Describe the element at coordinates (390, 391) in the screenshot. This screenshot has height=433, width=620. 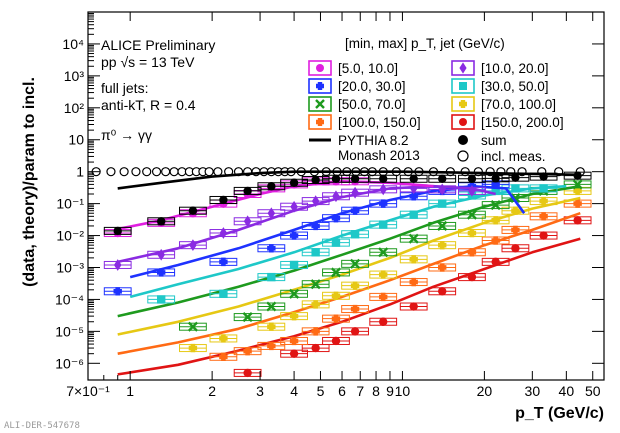
I see `x-tick-label: 9` at that location.